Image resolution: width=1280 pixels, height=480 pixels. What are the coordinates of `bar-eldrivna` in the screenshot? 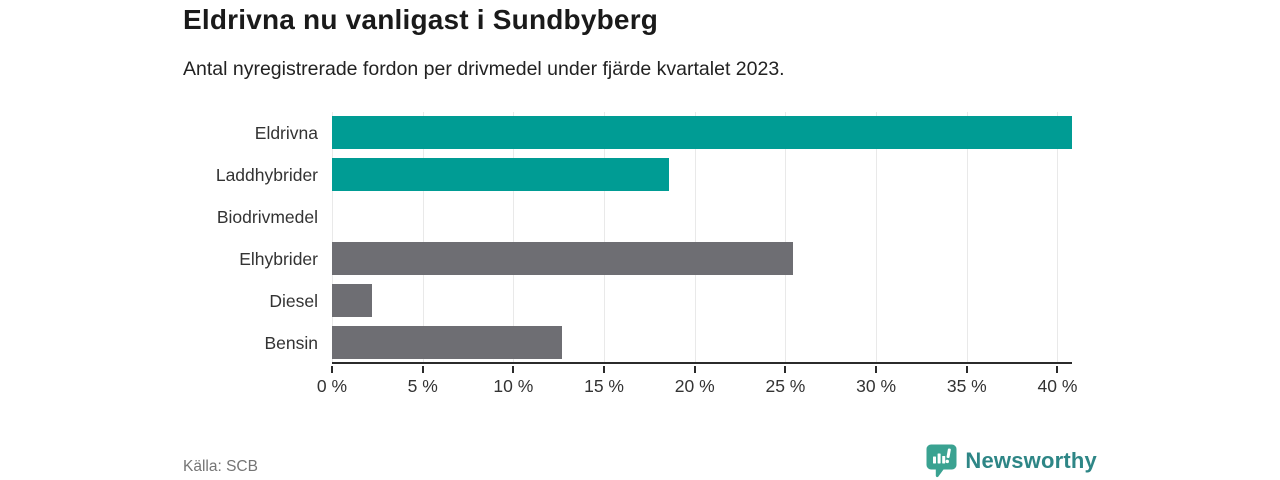 It's located at (702, 132).